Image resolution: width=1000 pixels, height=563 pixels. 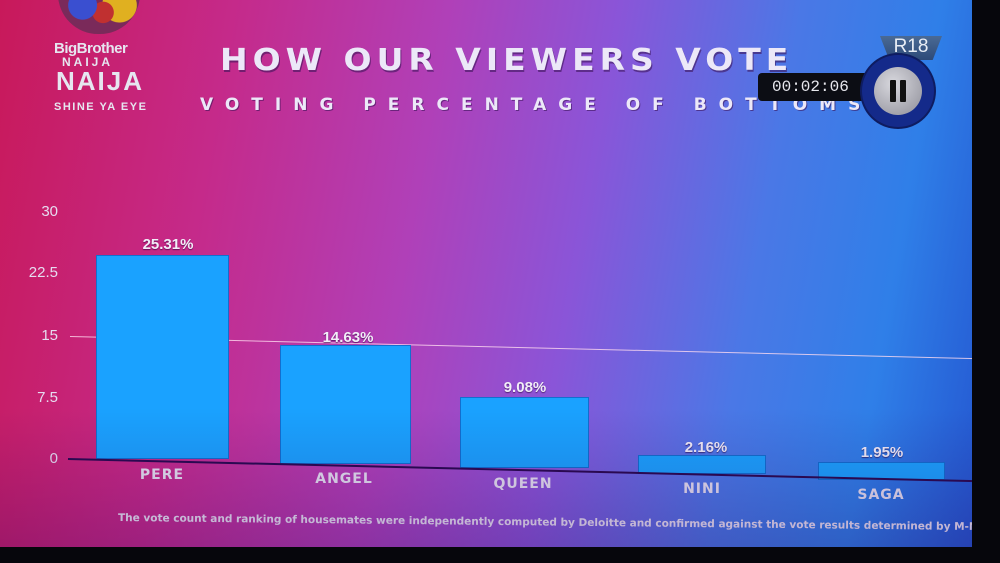 What do you see at coordinates (49, 211) in the screenshot?
I see `y-tick-30: 30` at bounding box center [49, 211].